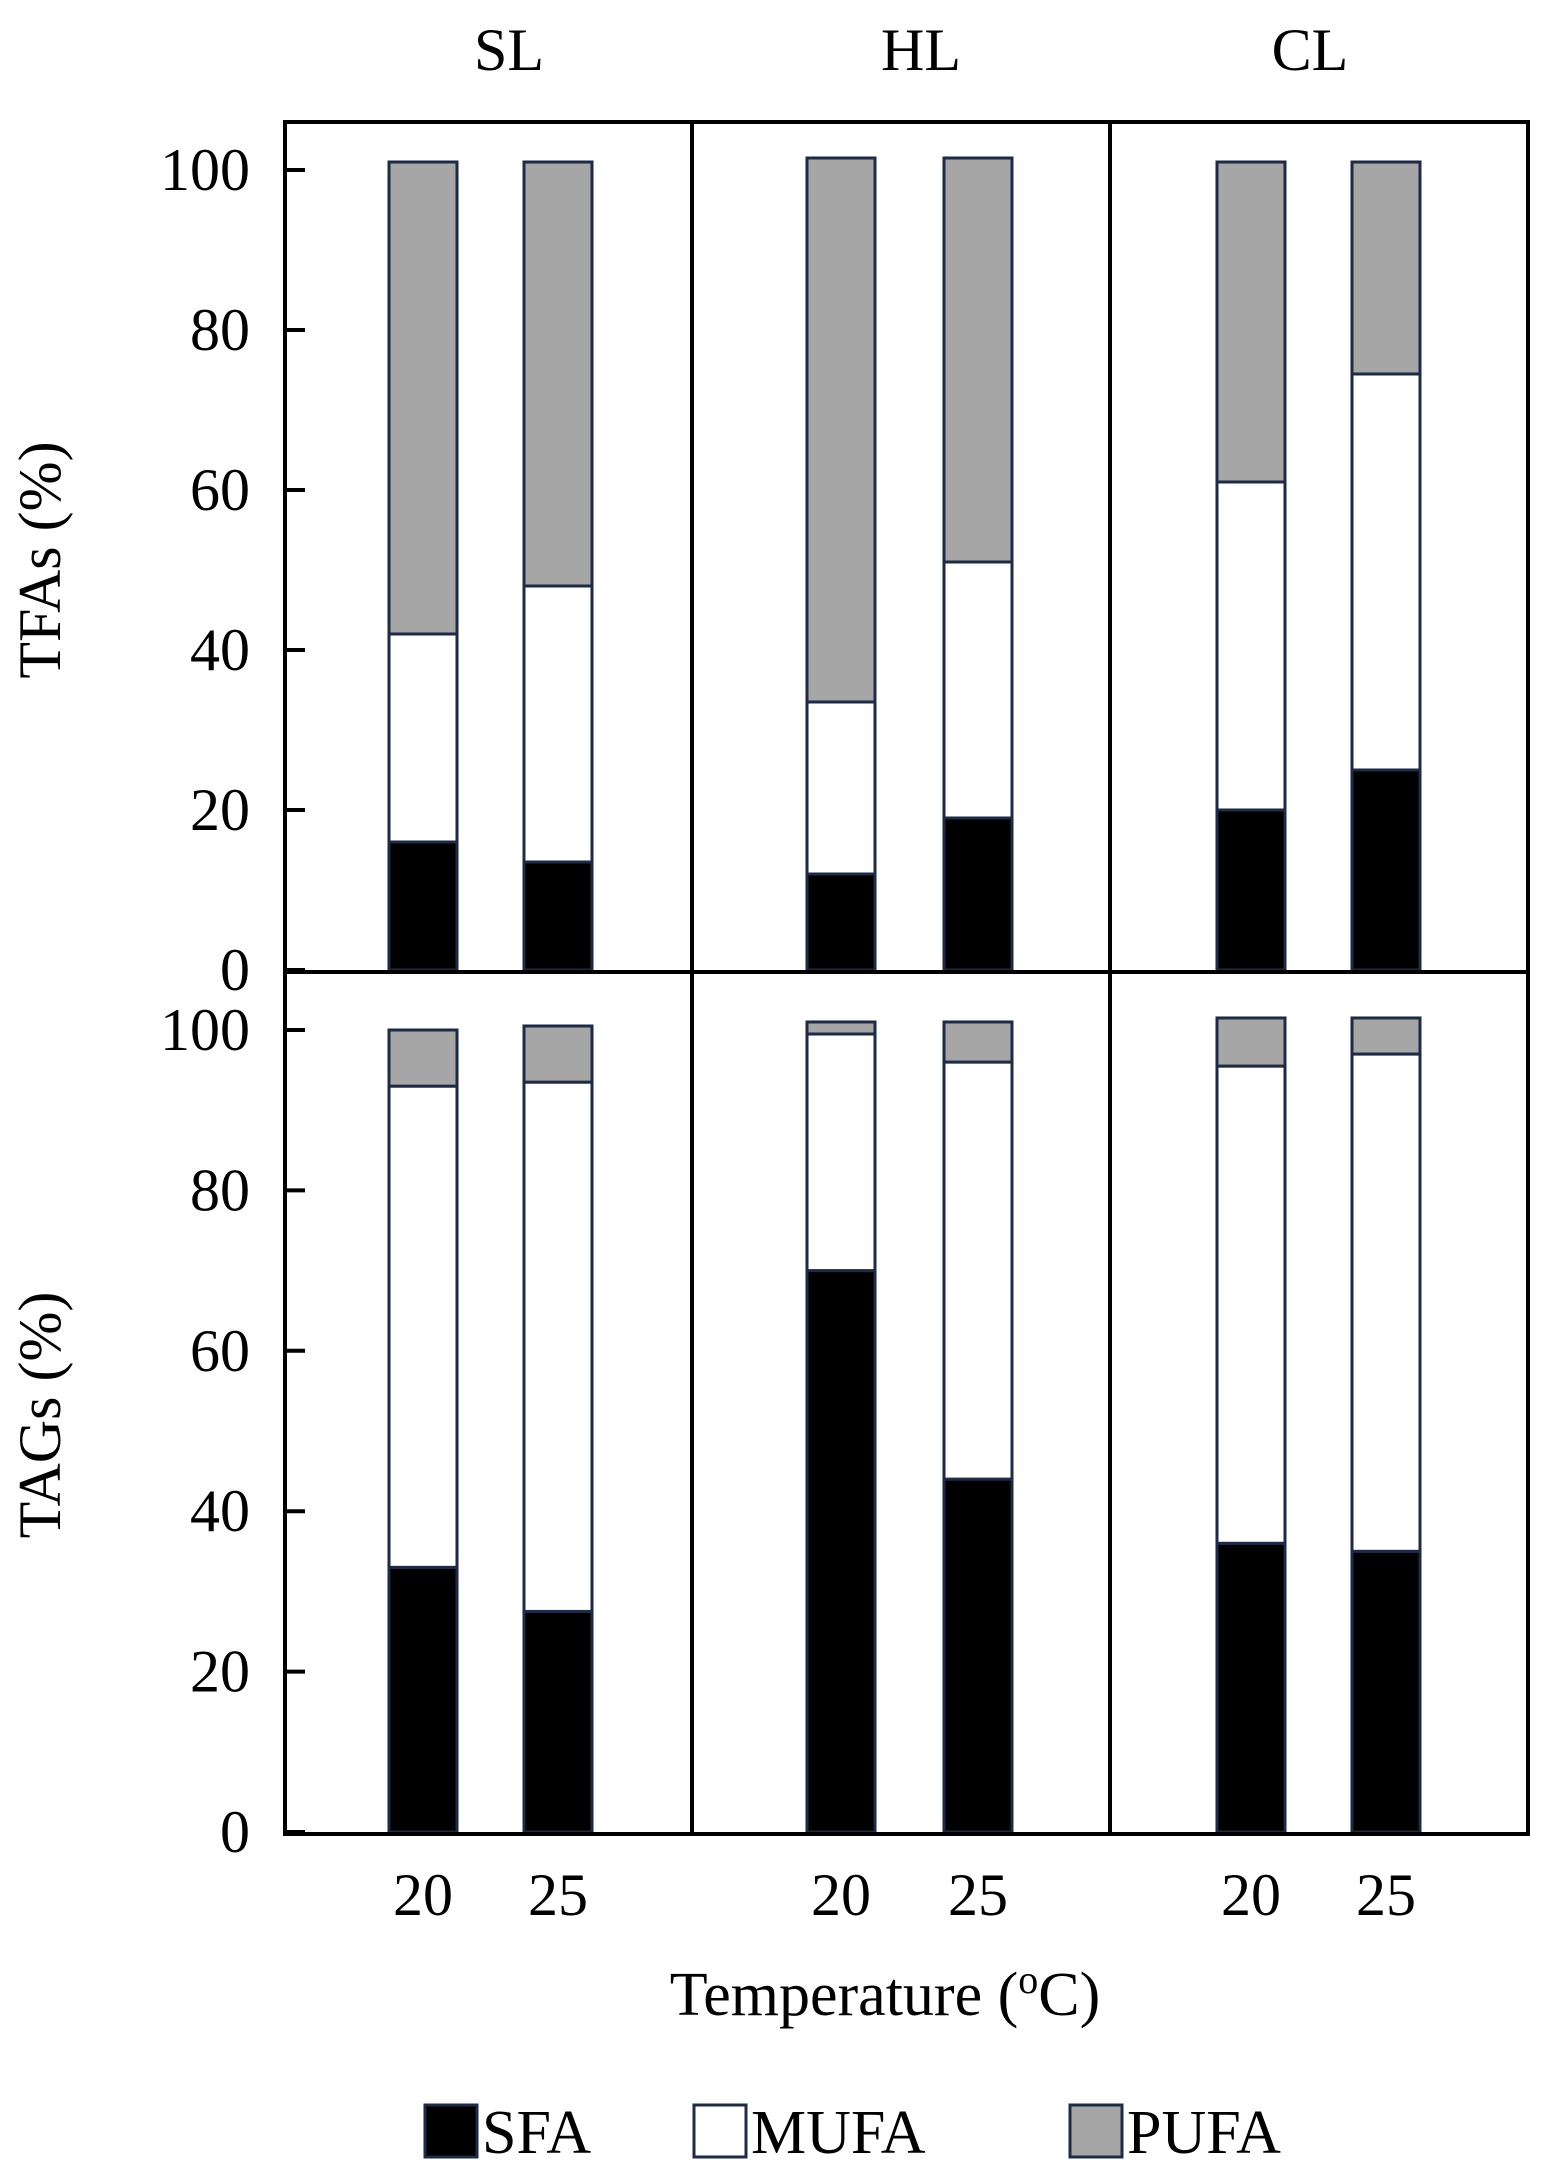 Image resolution: width=1541 pixels, height=2178 pixels. Describe the element at coordinates (1310, 50) in the screenshot. I see `panel-title-cl: CL` at that location.